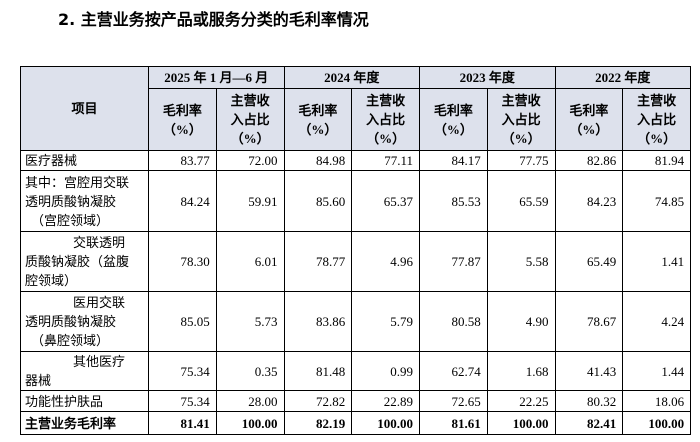 This screenshot has height=442, width=700. Describe the element at coordinates (453, 401) in the screenshot. I see `cell-value: 72.65` at that location.